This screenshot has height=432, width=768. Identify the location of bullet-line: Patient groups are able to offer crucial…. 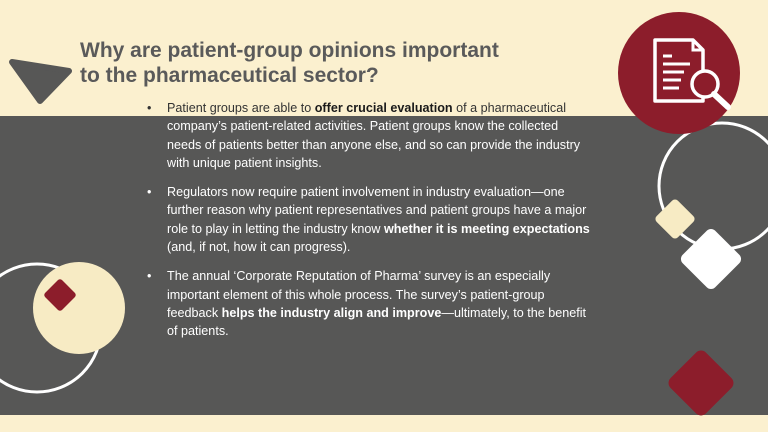
(367, 108).